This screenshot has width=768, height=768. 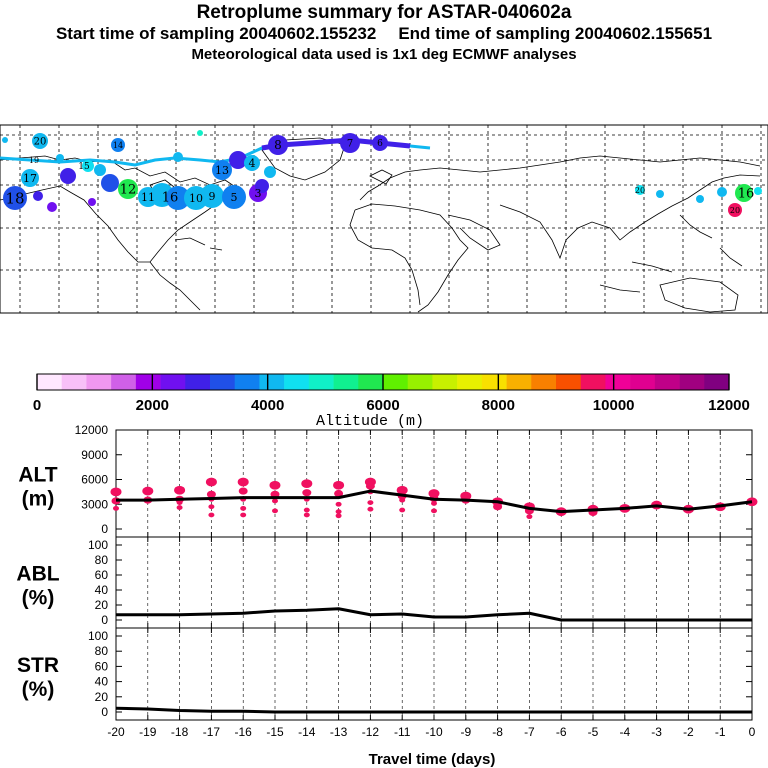 What do you see at coordinates (102, 697) in the screenshot?
I see `y-tick-label: 20` at bounding box center [102, 697].